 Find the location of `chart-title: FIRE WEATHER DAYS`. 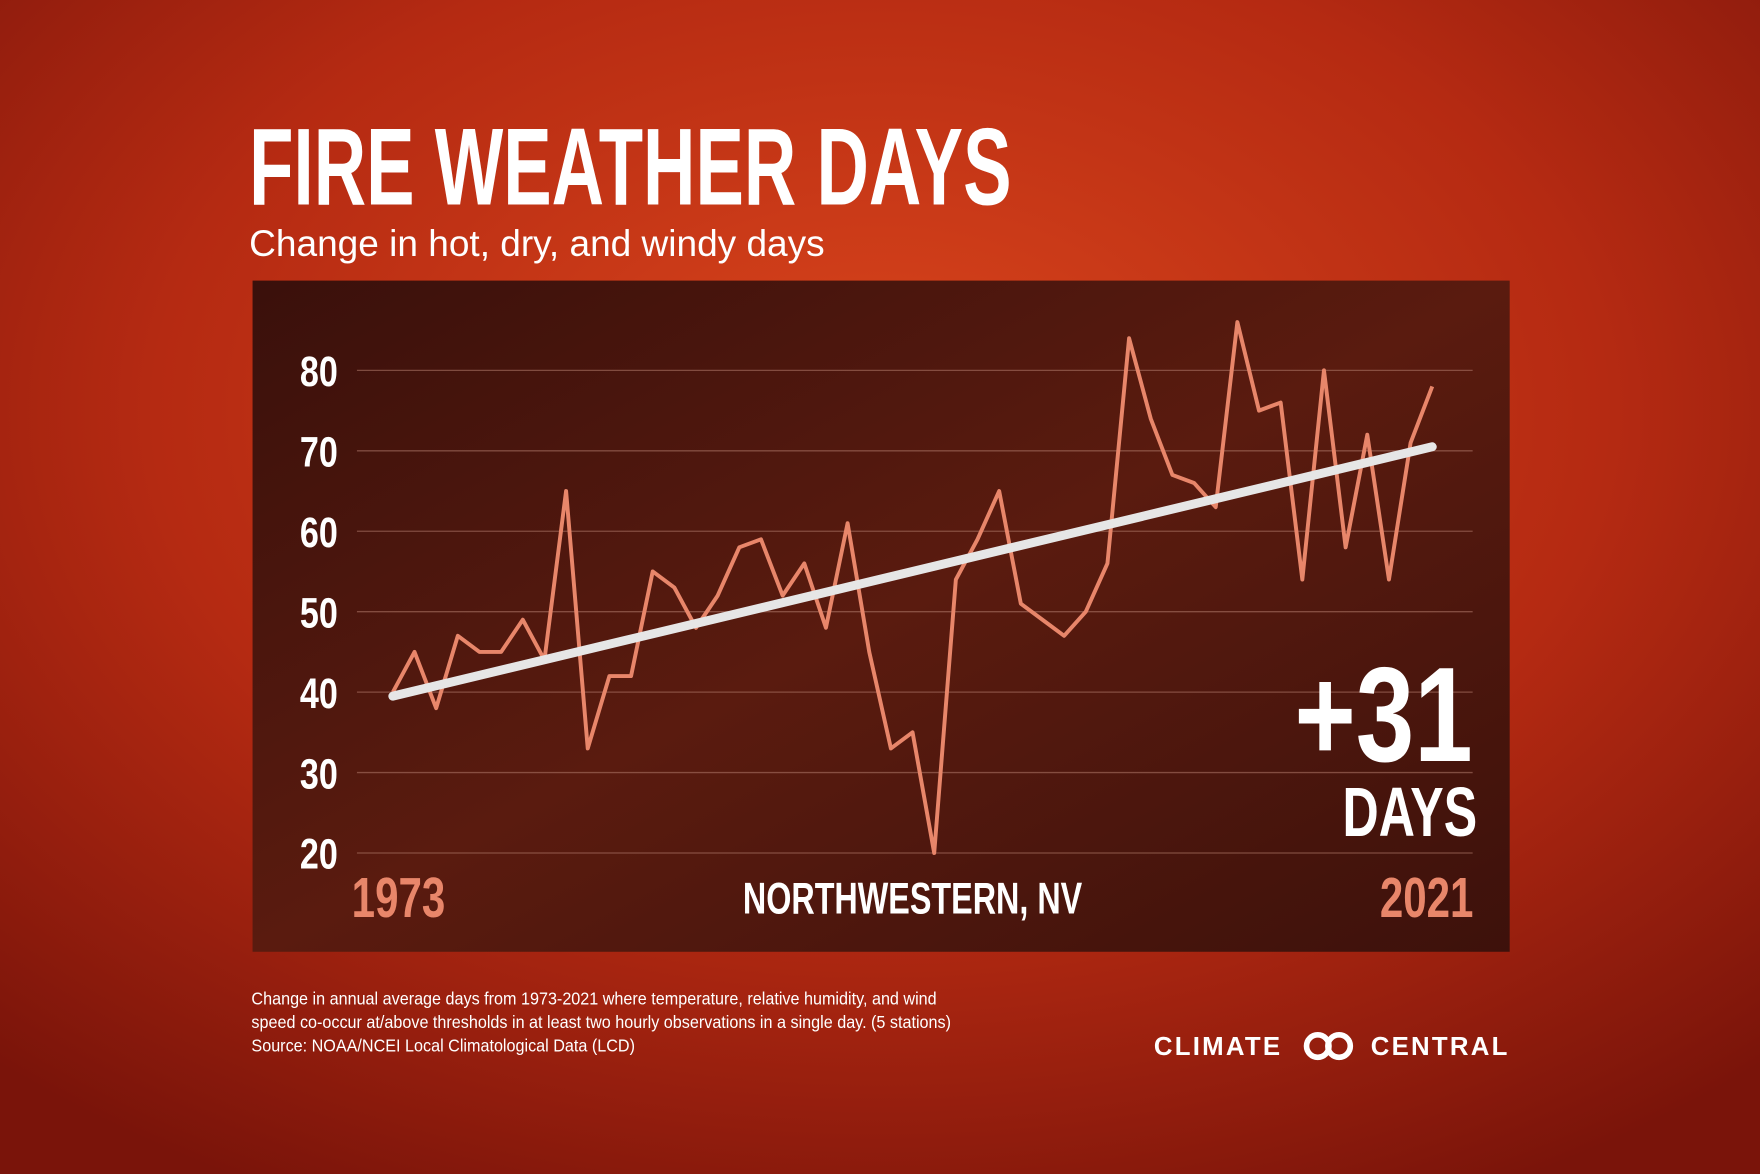

chart-title: FIRE WEATHER DAYS is located at coordinates (630, 166).